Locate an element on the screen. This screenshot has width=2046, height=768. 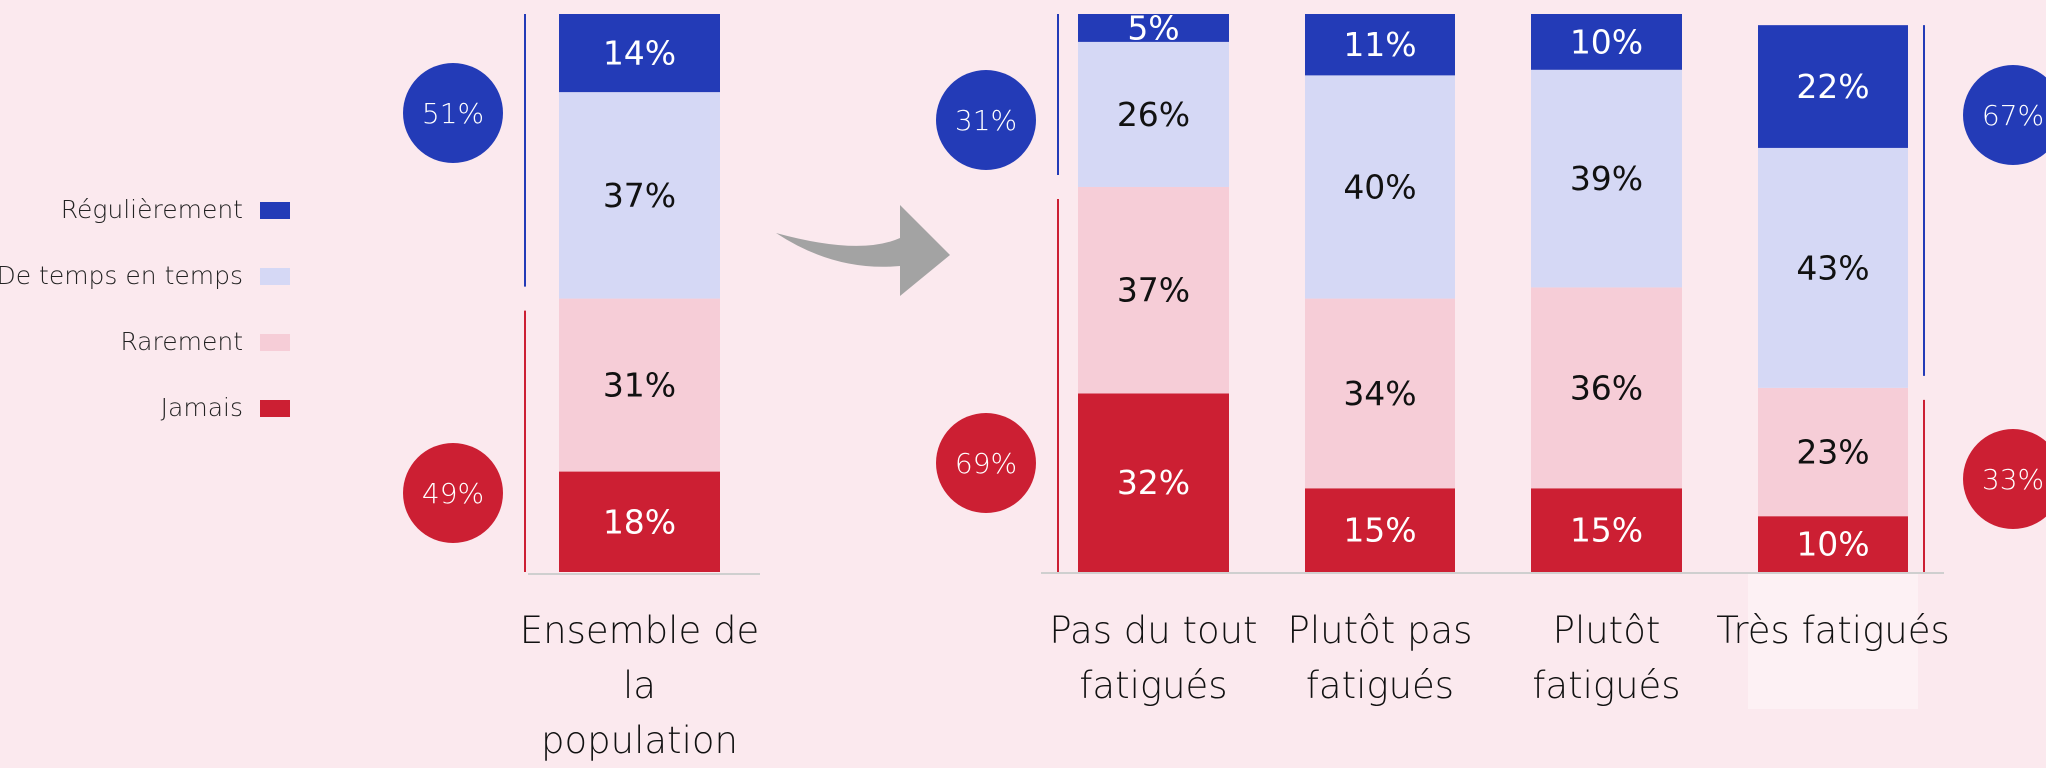
total-label: 33% is located at coordinates (2013, 479).